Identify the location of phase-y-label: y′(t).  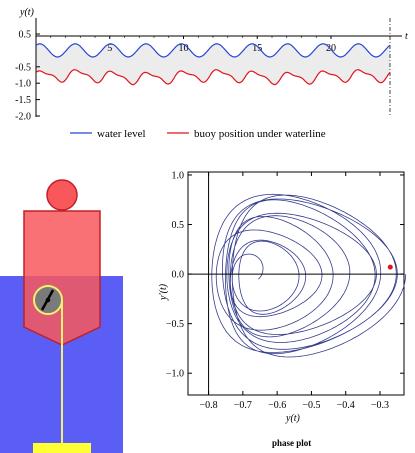
(163, 292).